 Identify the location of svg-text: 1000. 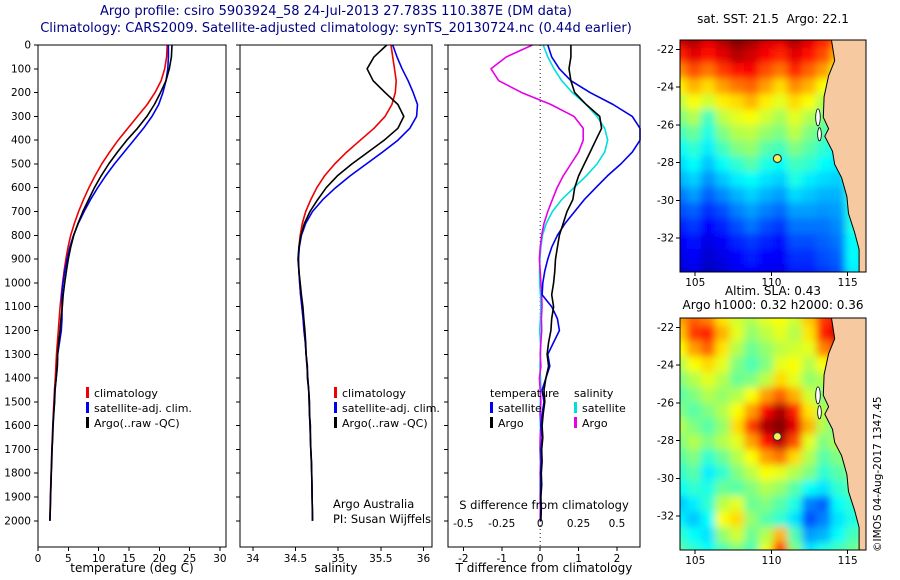
(17, 283).